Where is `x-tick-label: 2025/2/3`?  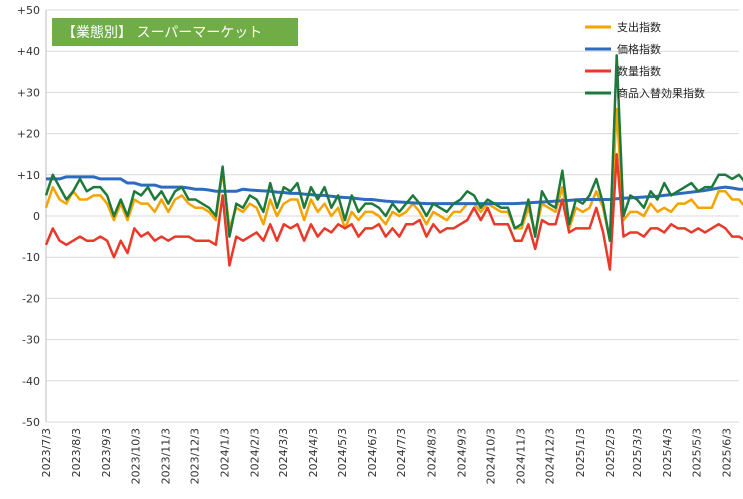
x-tick-label: 2025/2/3 is located at coordinates (610, 452).